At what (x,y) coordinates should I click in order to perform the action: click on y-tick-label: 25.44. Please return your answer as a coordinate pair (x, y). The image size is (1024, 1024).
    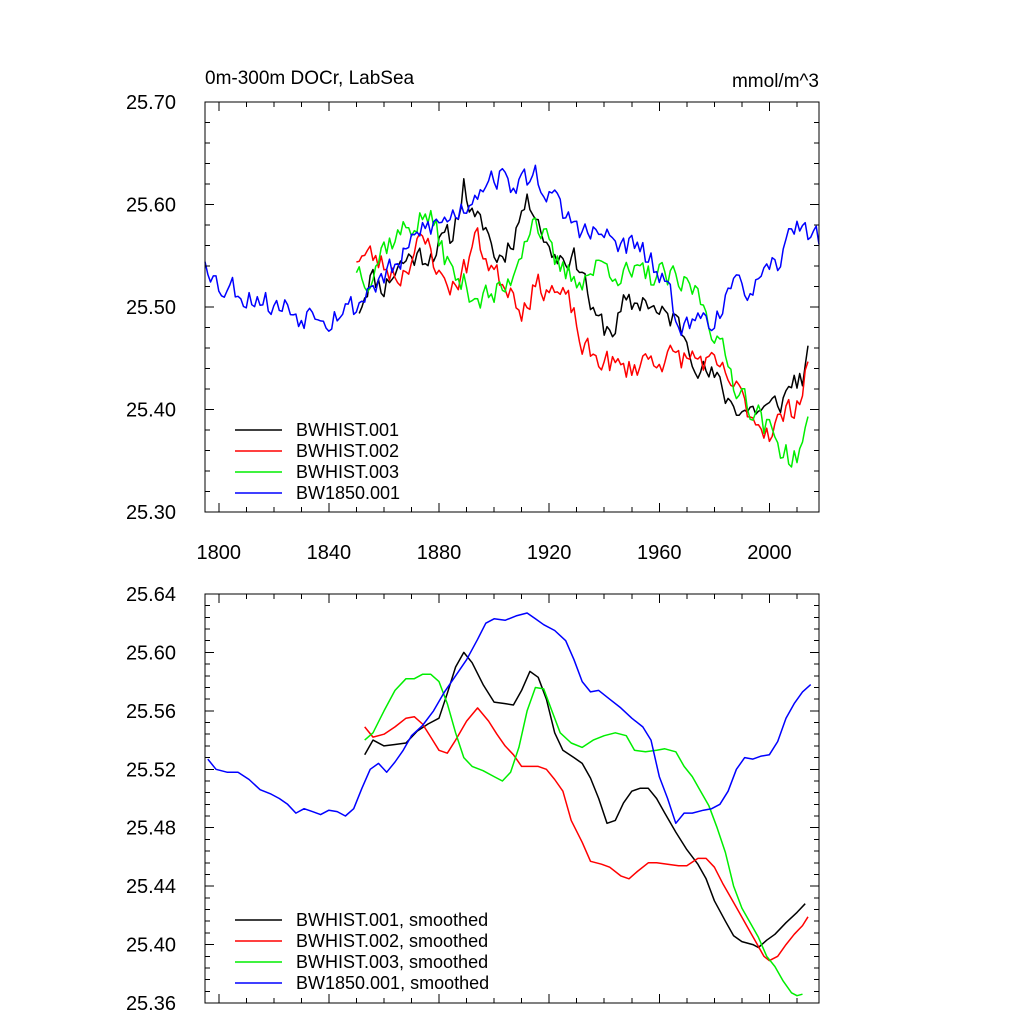
    Looking at the image, I should click on (151, 887).